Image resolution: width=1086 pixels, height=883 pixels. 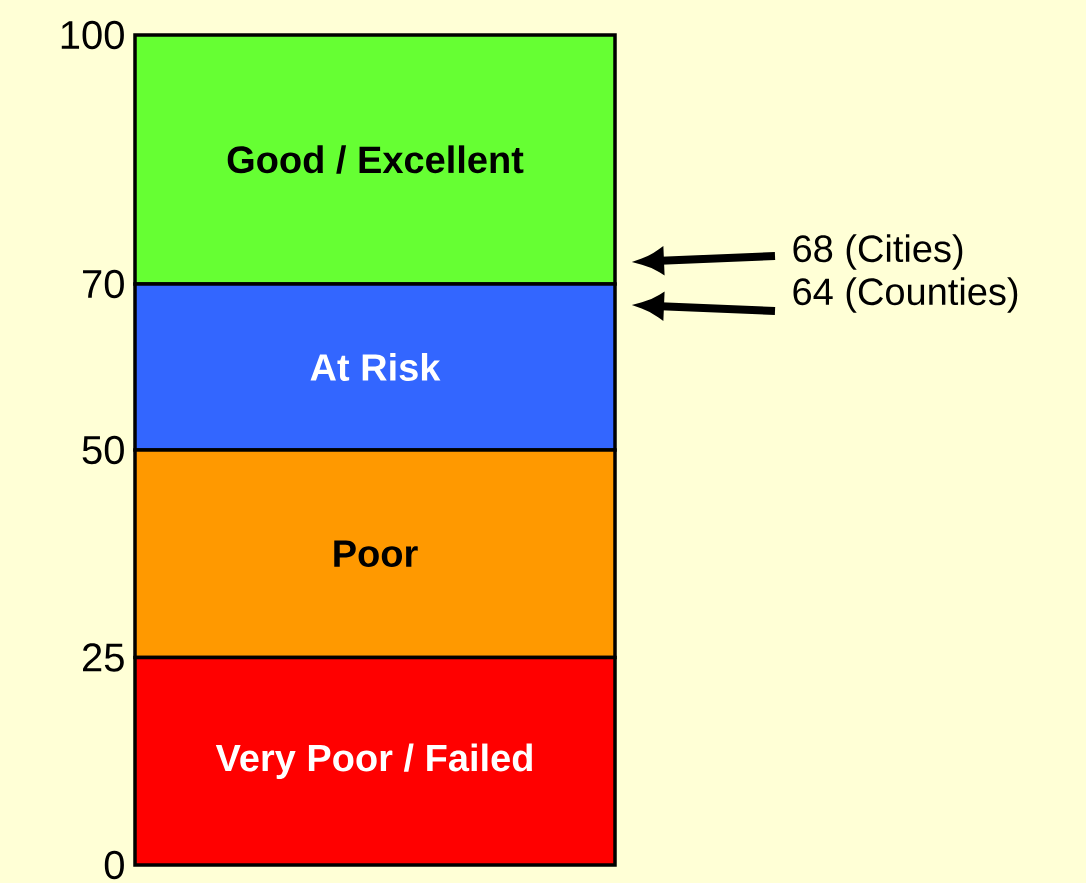 I want to click on y-tick-label: 0, so click(x=114, y=865).